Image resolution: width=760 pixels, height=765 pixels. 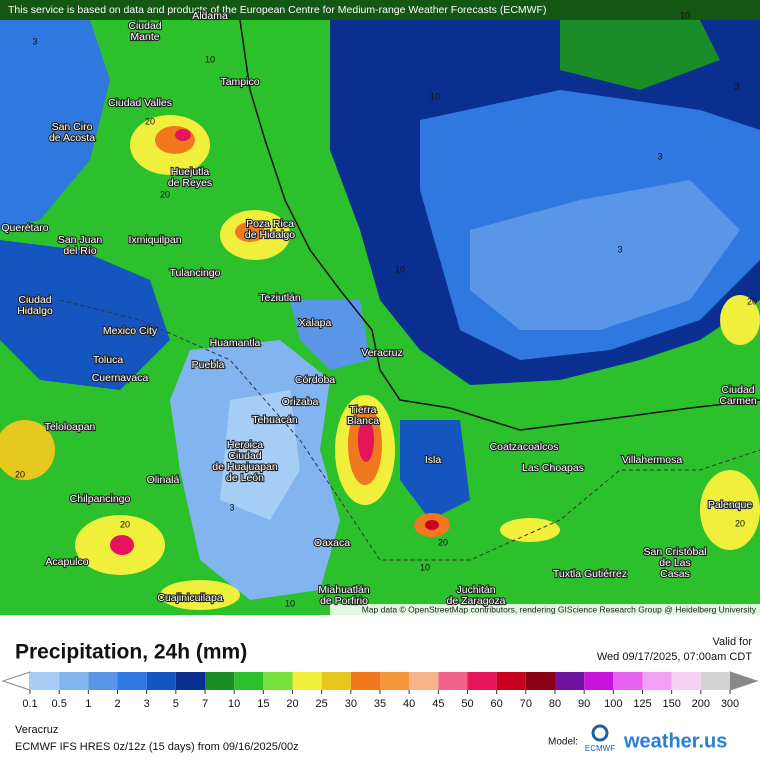 What do you see at coordinates (332, 543) in the screenshot?
I see `city-label: Oaxaca` at bounding box center [332, 543].